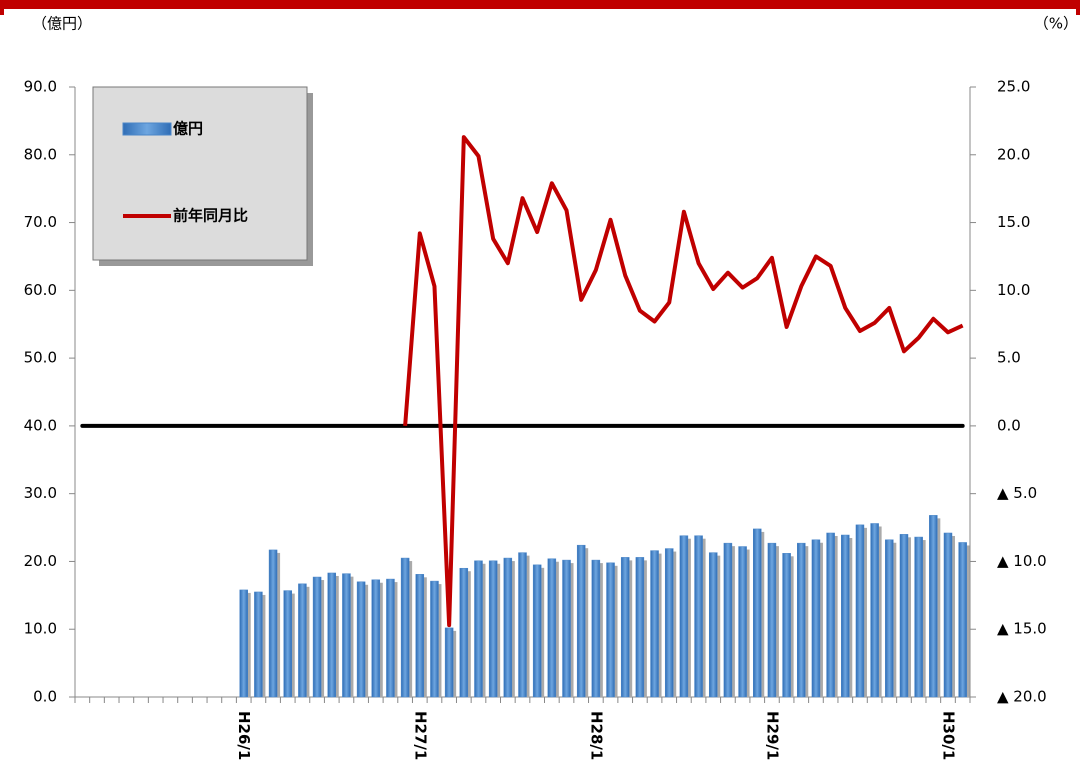  I want to click on x-tick-label: H26/1, so click(244, 735).